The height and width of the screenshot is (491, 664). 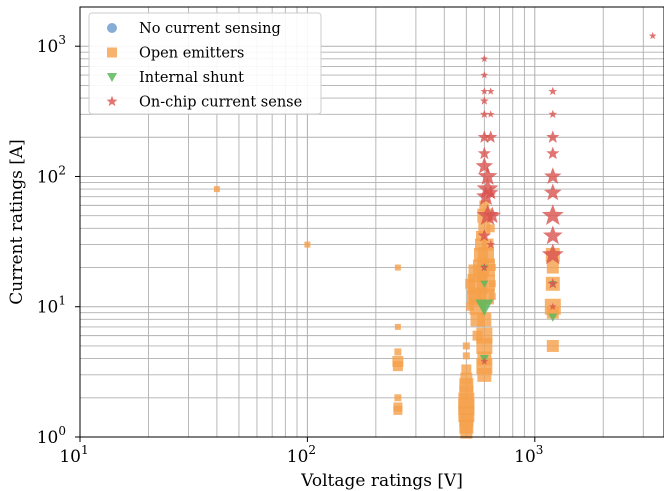 I want to click on legend-label: Open emitters, so click(x=191, y=54).